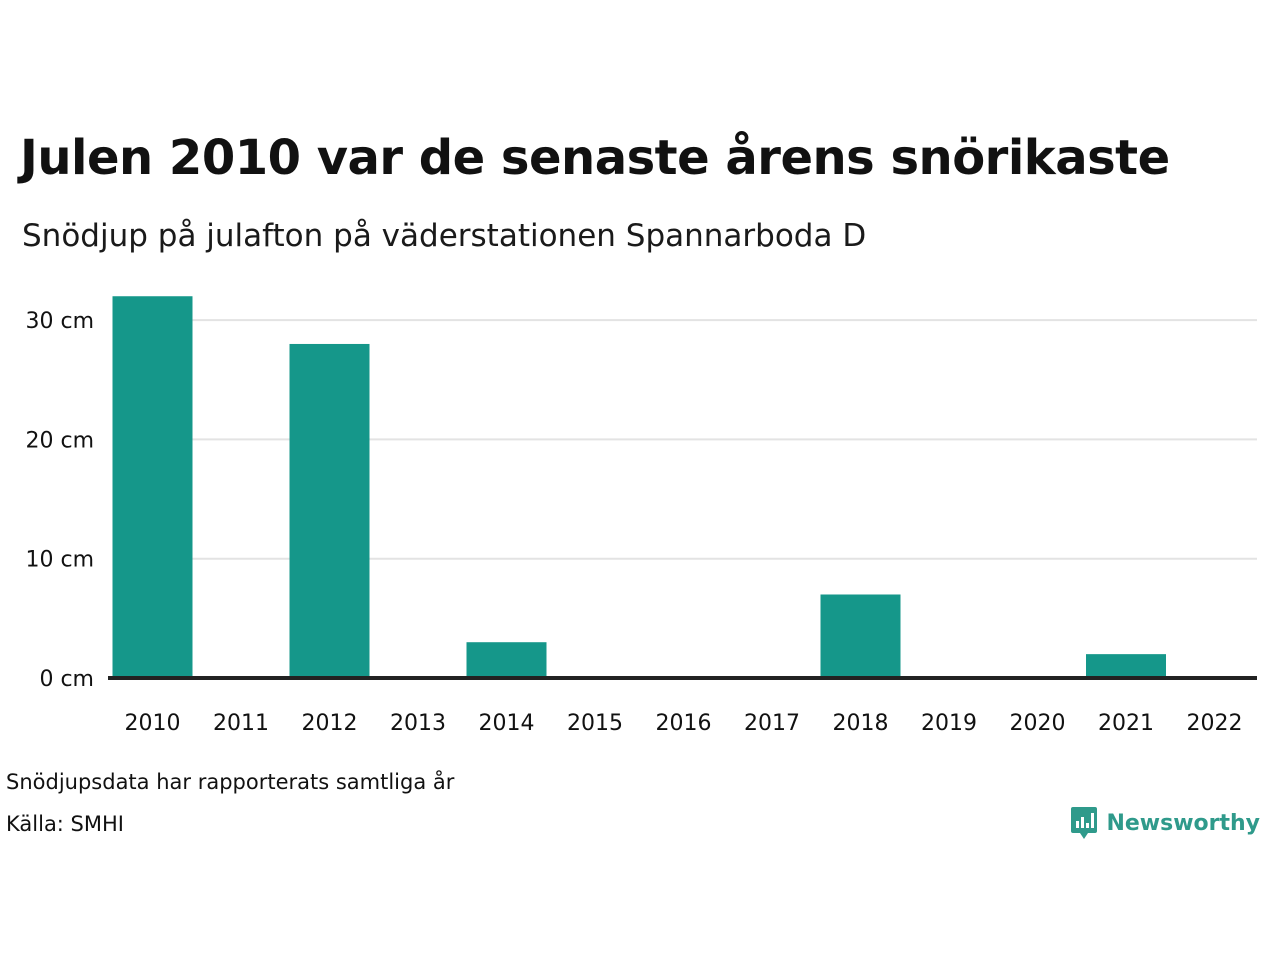  Describe the element at coordinates (59, 440) in the screenshot. I see `y-tick-label: 20 cm` at that location.